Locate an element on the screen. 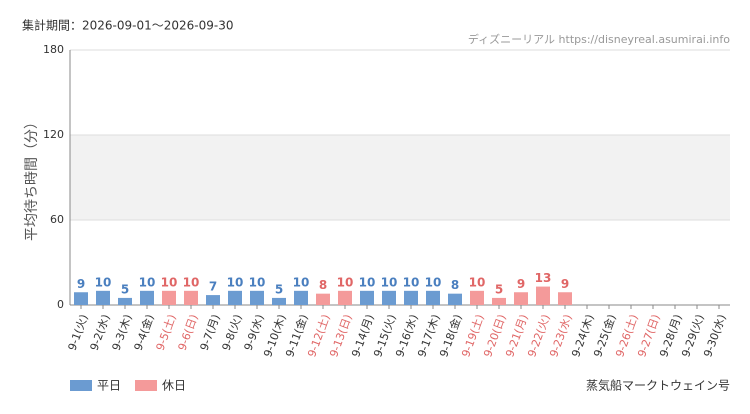 The height and width of the screenshot is (414, 750). legend-label: 平日 is located at coordinates (109, 386).